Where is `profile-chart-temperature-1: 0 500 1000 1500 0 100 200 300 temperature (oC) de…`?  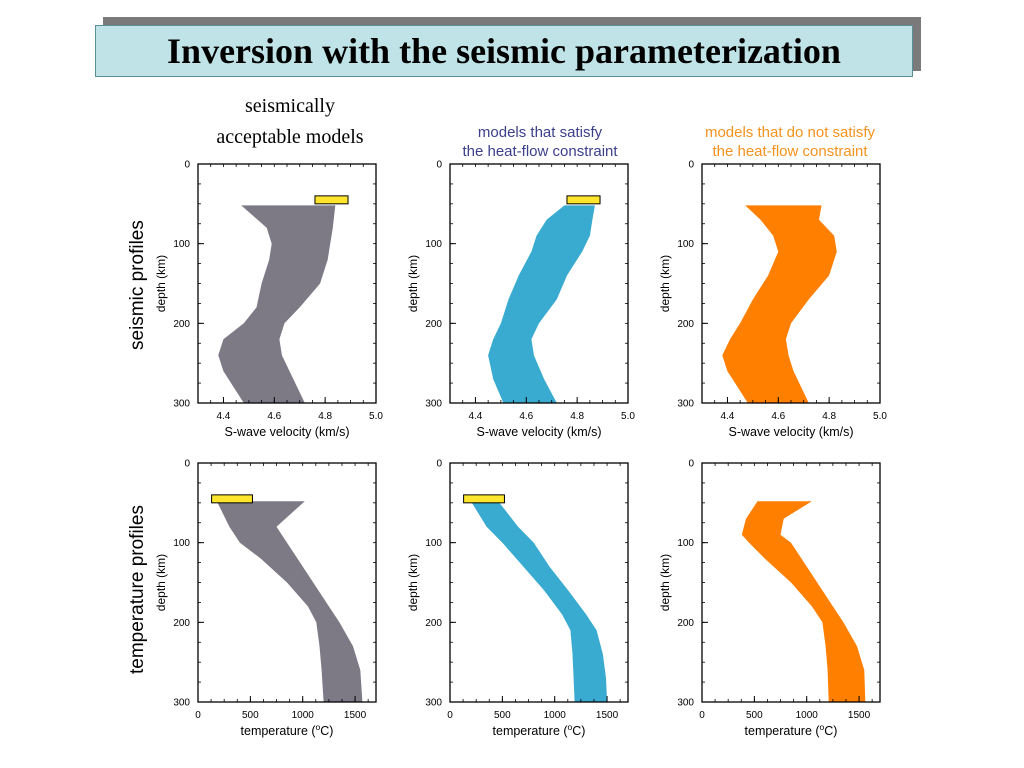 profile-chart-temperature-1: 0 500 1000 1500 0 100 200 300 temperature (oC) de… is located at coordinates (517, 598).